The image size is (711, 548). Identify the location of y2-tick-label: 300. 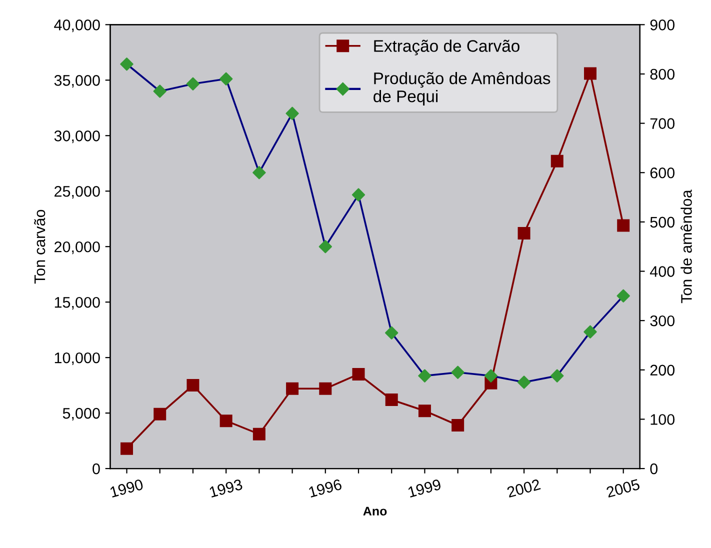
(662, 320).